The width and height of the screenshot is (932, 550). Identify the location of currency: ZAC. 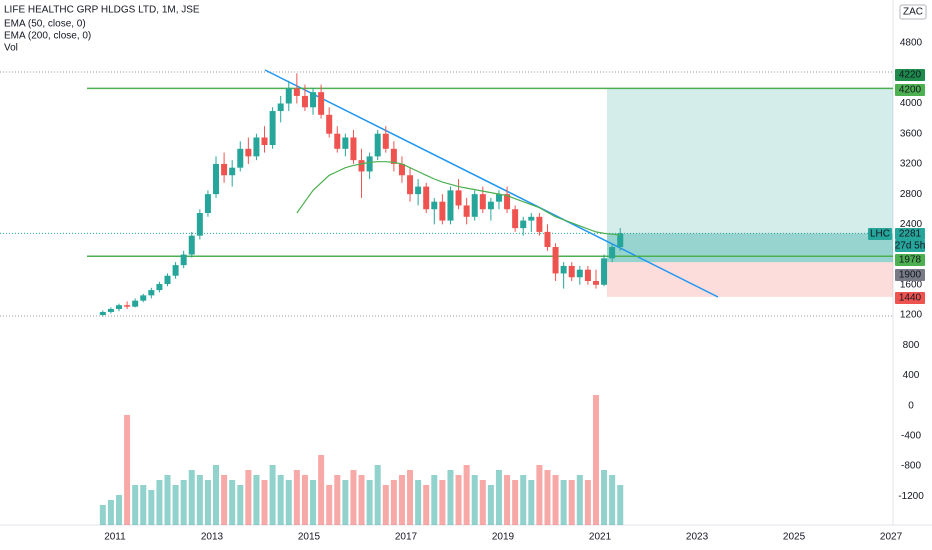
(913, 12).